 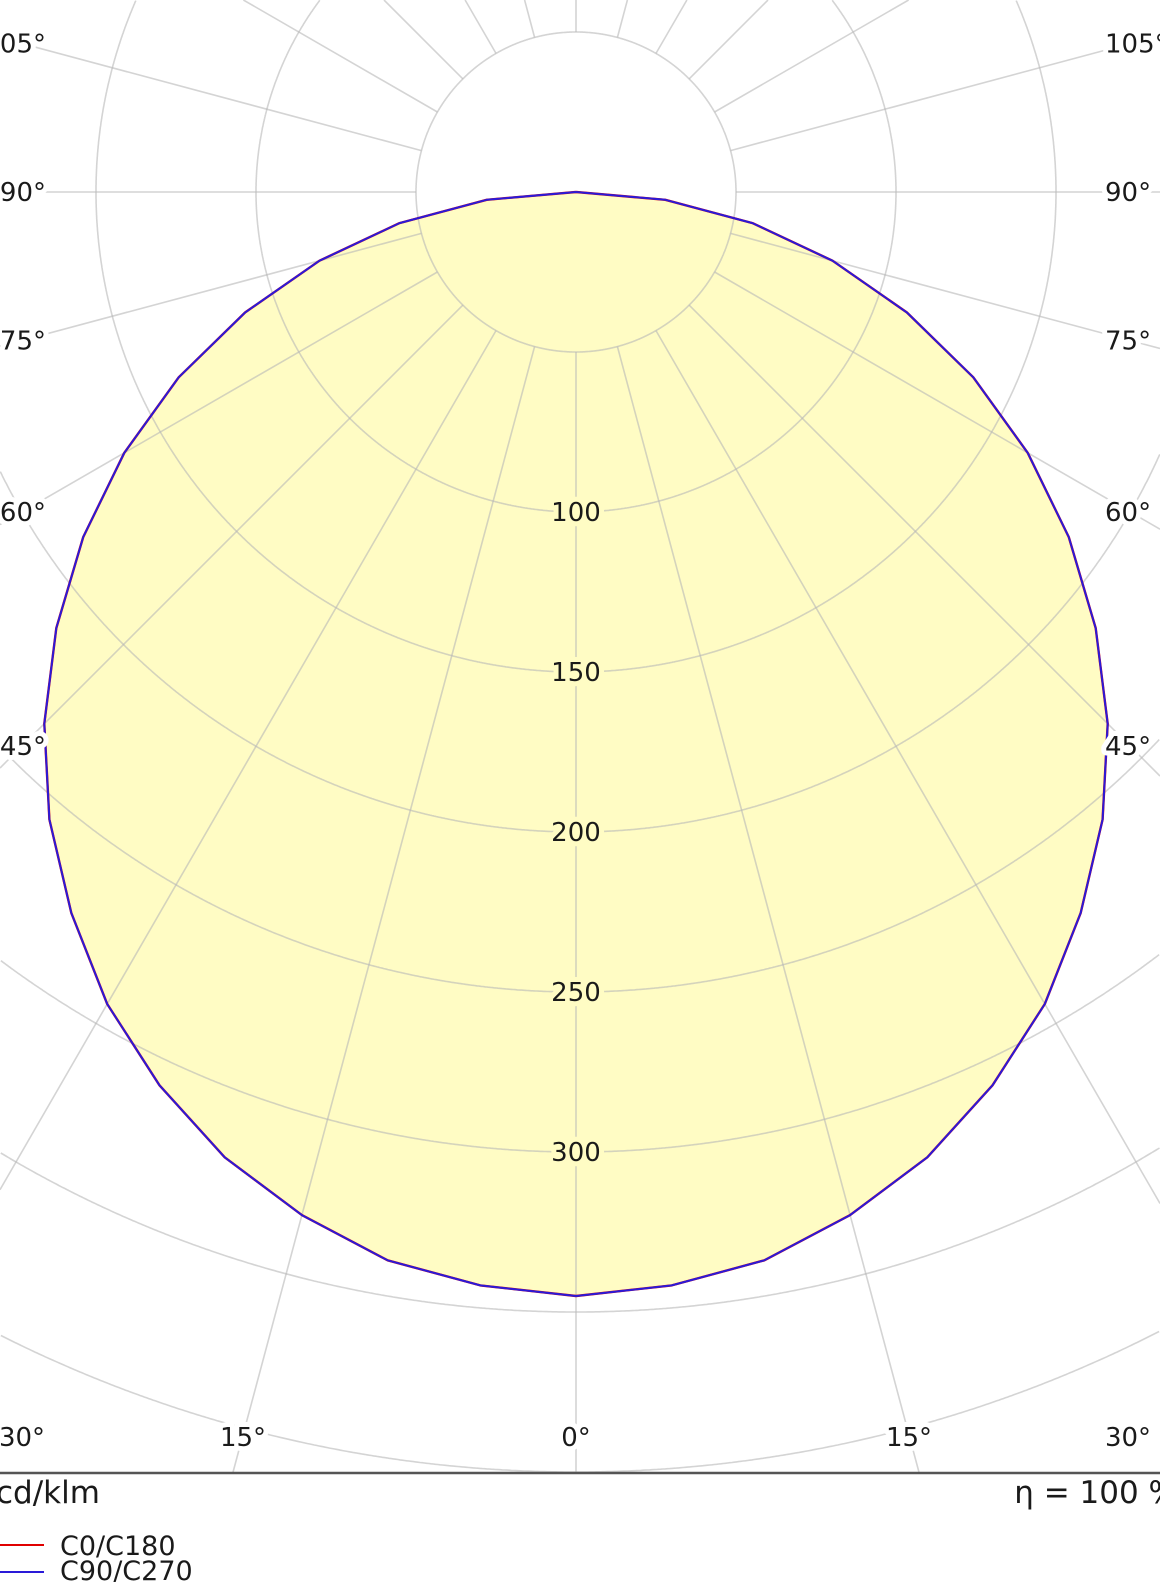 What do you see at coordinates (1128, 1438) in the screenshot?
I see `angle-label-bottom-4: 30°` at bounding box center [1128, 1438].